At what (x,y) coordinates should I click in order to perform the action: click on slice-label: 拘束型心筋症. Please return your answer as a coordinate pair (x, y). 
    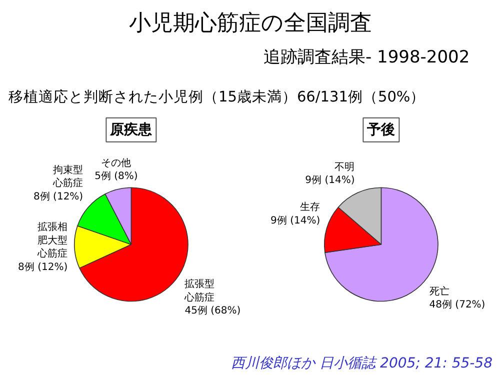
    Looking at the image, I should click on (68, 177).